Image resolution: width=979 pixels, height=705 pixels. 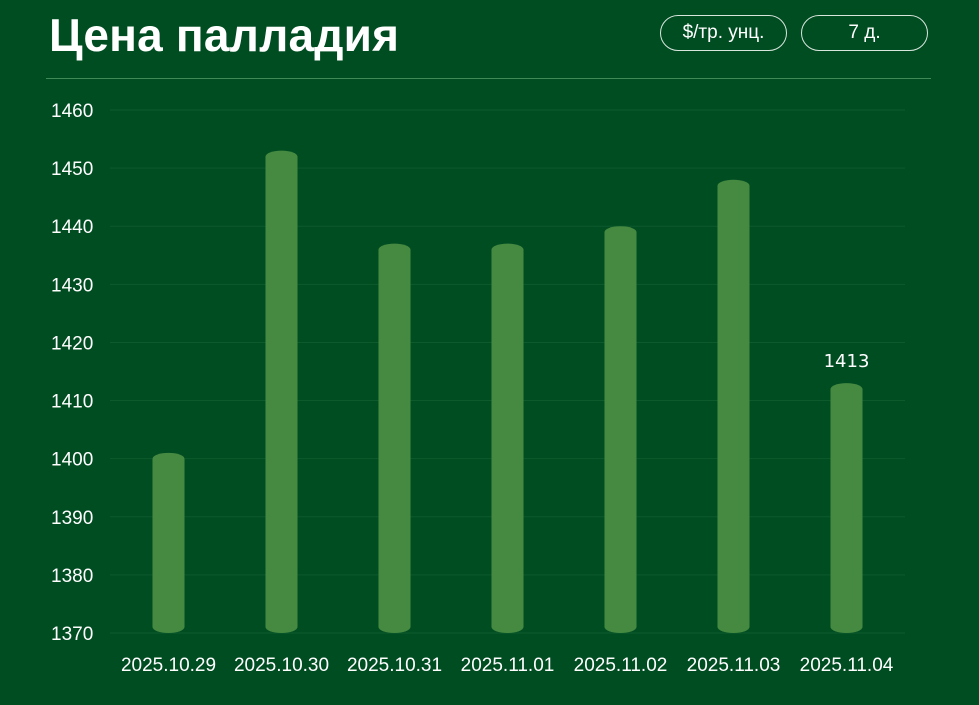 What do you see at coordinates (72, 402) in the screenshot?
I see `y-tick-label: 1410` at bounding box center [72, 402].